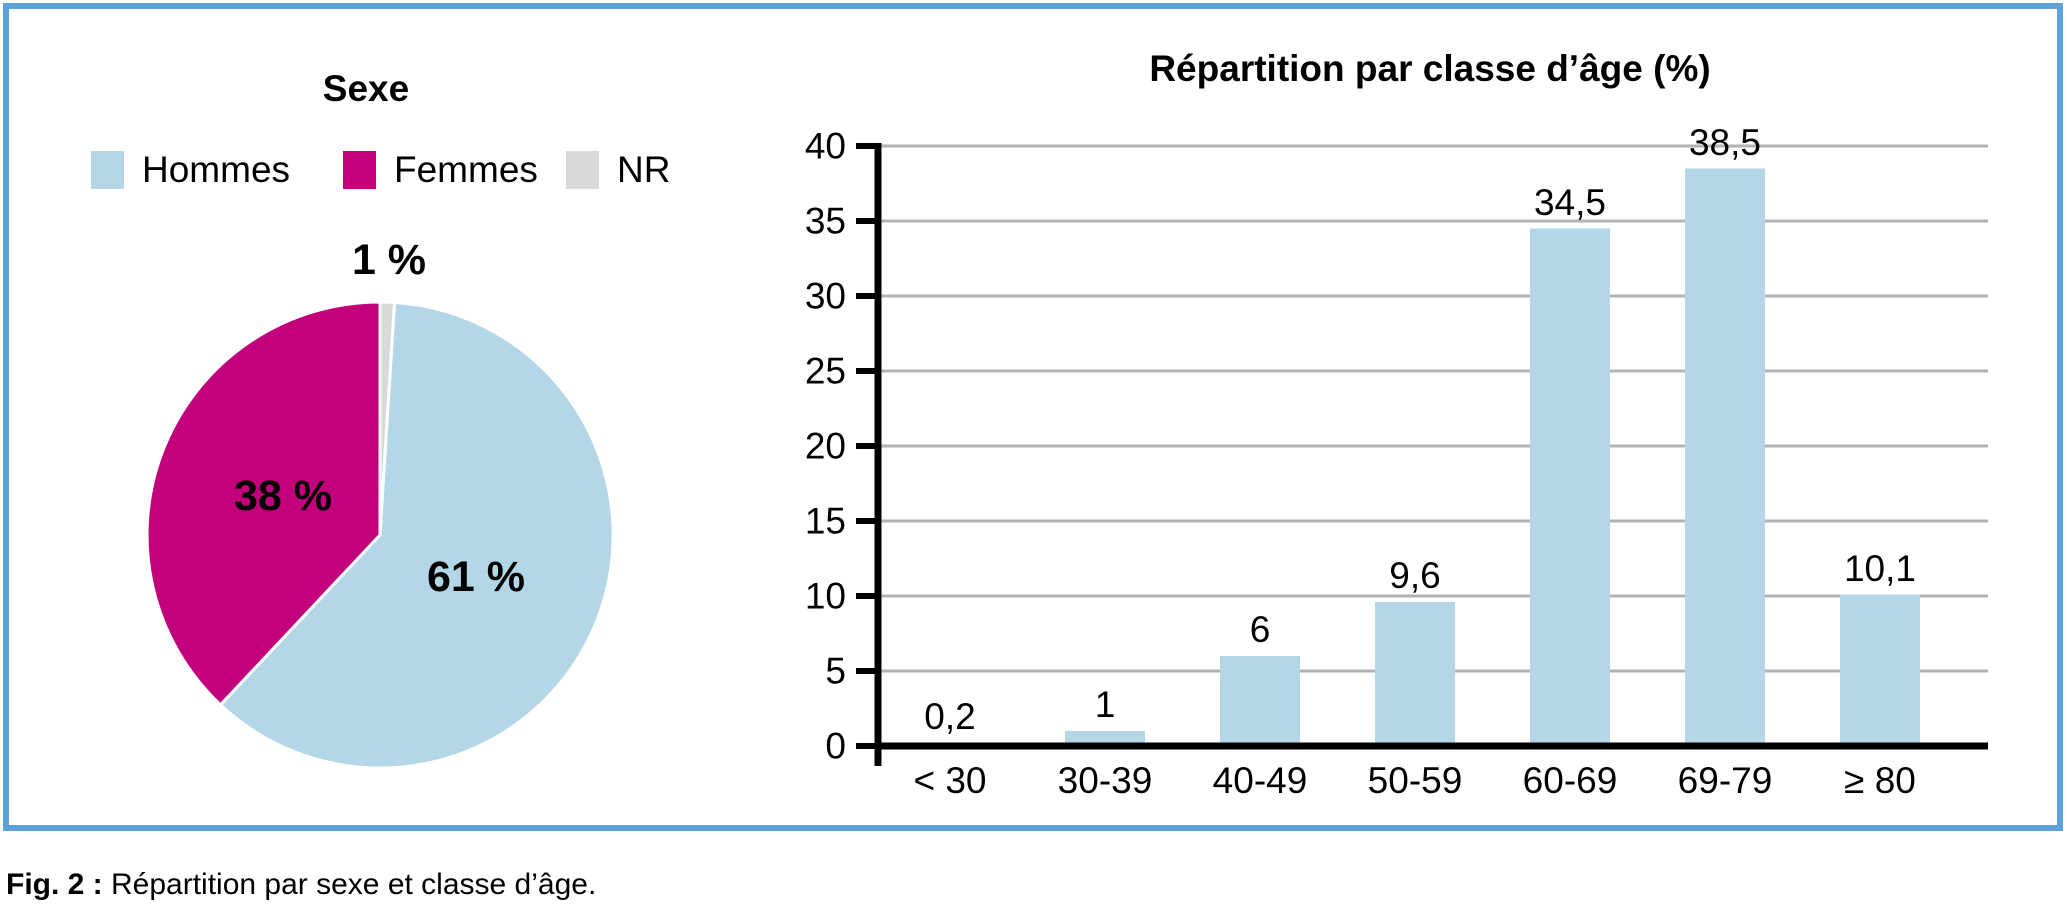  Describe the element at coordinates (476, 577) in the screenshot. I see `pie-slice-value-label: 61 %` at that location.